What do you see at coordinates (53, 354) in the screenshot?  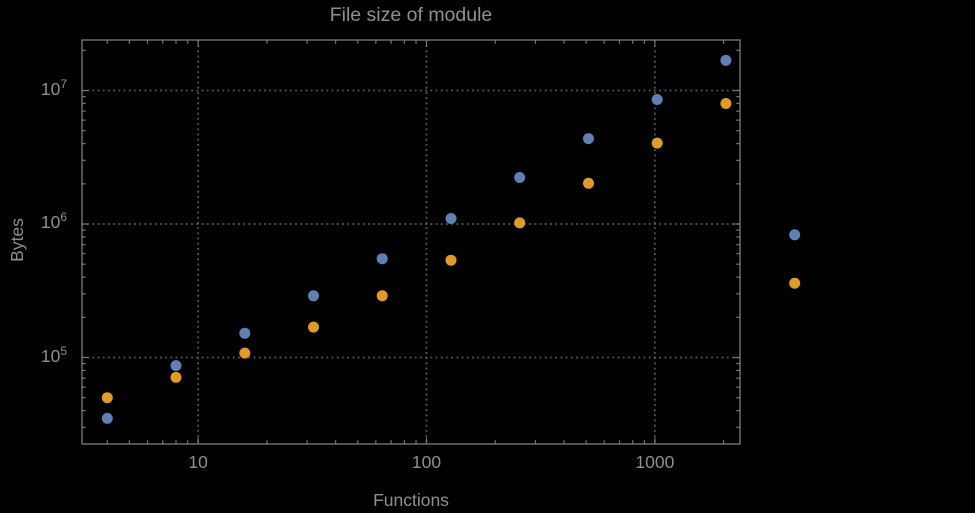 I see `y-tick-label-10e5: 10⁵` at bounding box center [53, 354].